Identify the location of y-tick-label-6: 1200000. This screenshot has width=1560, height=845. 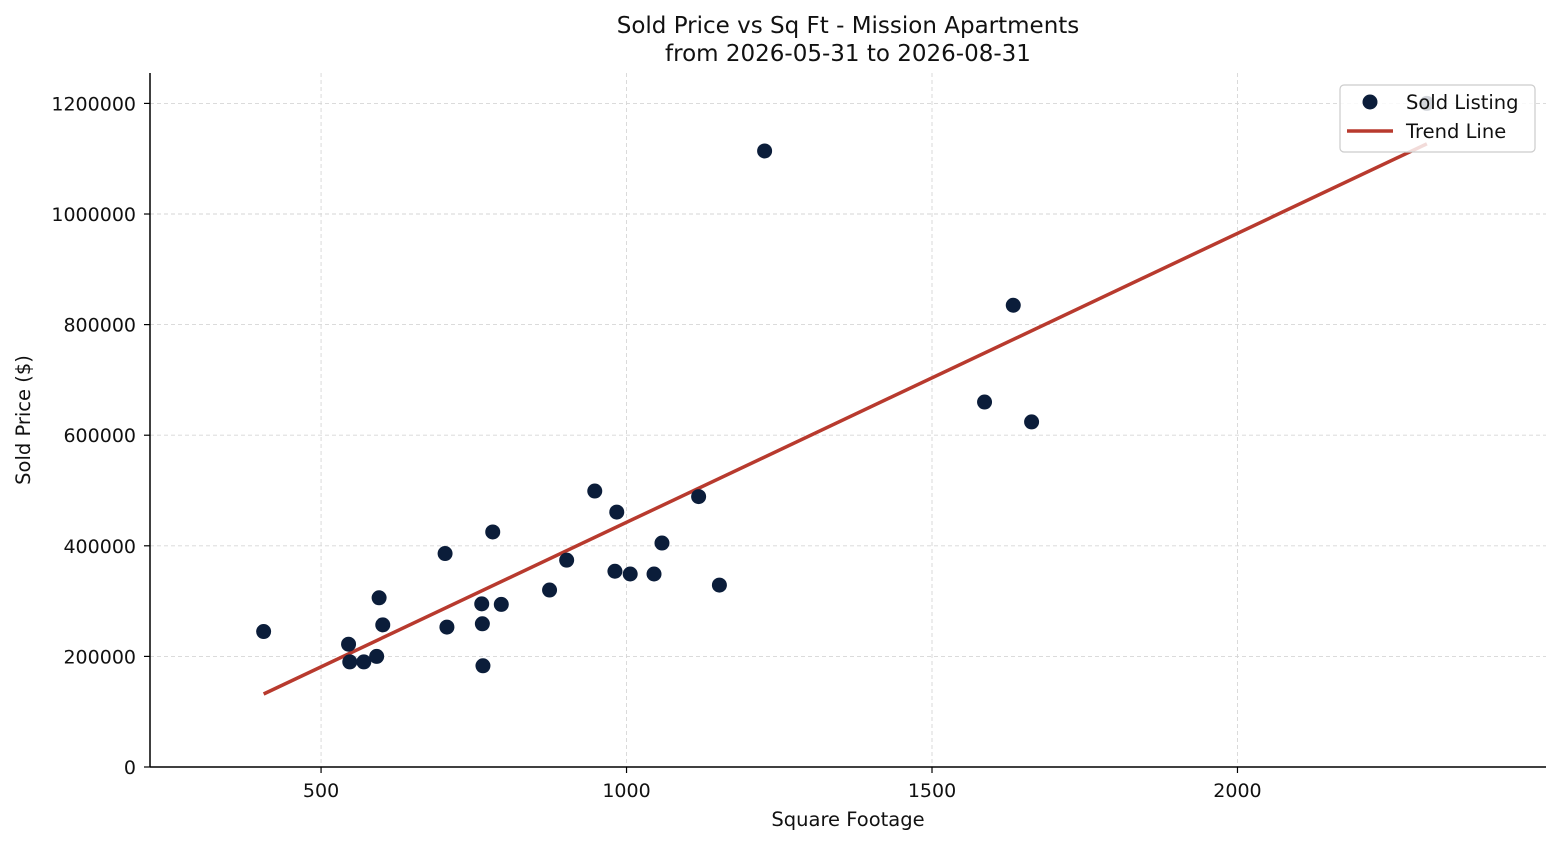
(93, 104).